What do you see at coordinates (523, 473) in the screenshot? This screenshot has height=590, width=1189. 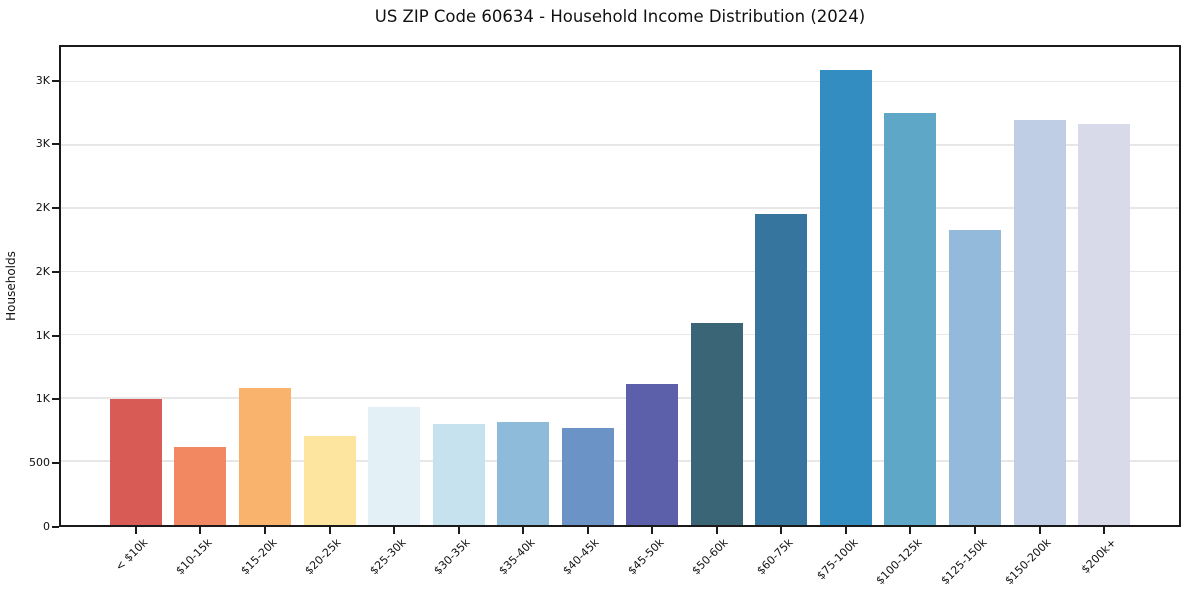 I see `bar-$35-40k` at bounding box center [523, 473].